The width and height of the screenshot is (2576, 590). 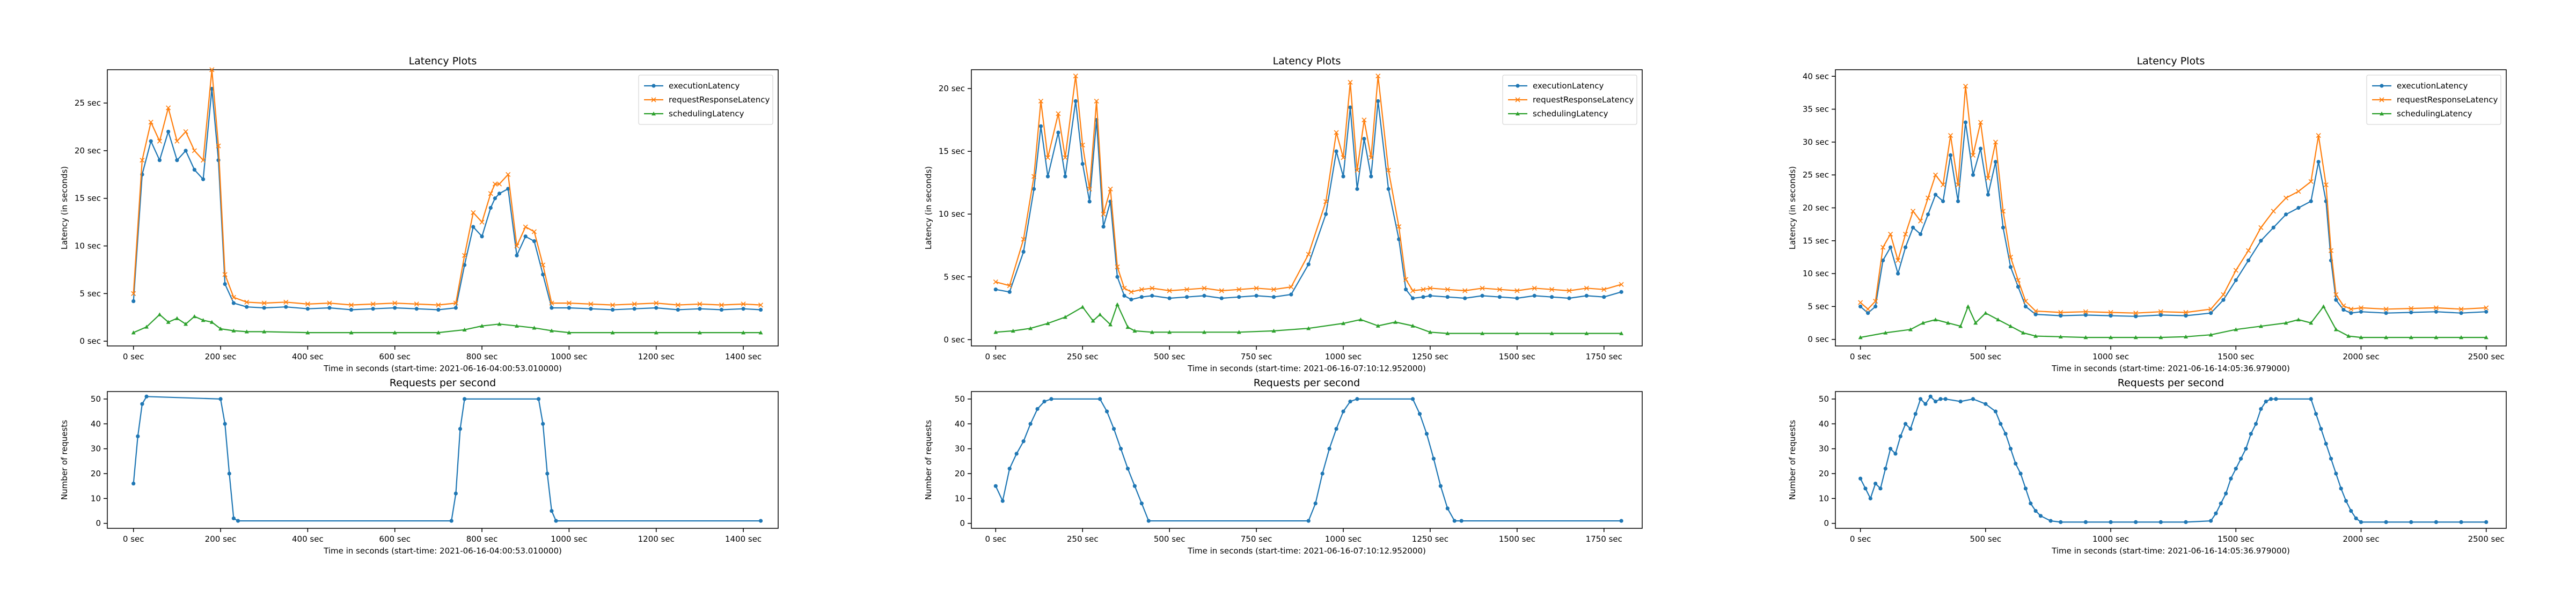 I want to click on legend-entry: requestResponseLatency, so click(x=2447, y=100).